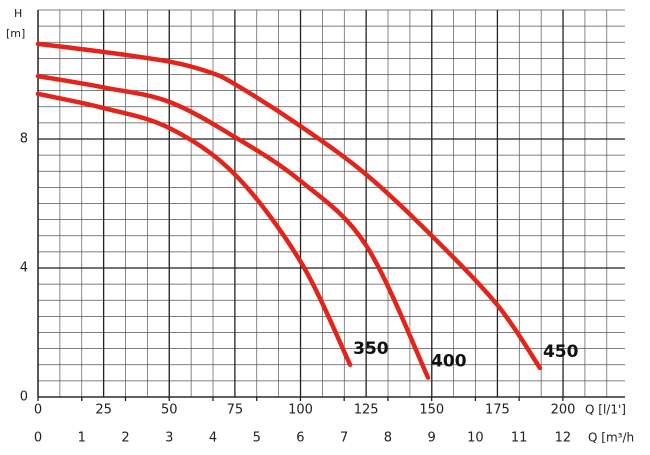 This screenshot has height=455, width=650. Describe the element at coordinates (561, 352) in the screenshot. I see `curve-label: 450` at that location.